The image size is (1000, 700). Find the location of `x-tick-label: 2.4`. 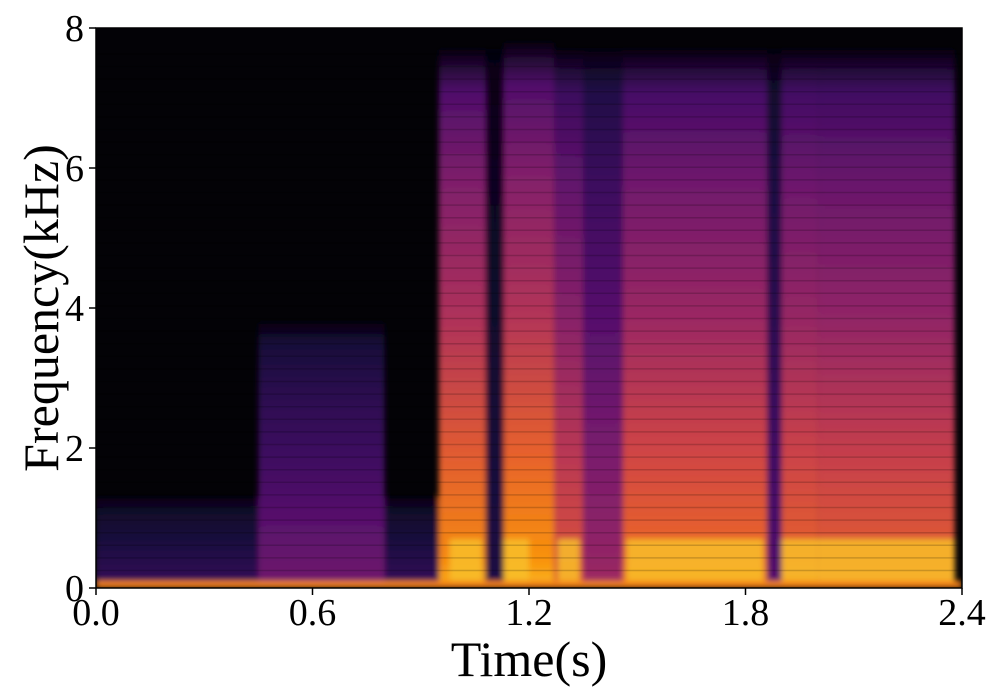

x-tick-label: 2.4 is located at coordinates (962, 613).